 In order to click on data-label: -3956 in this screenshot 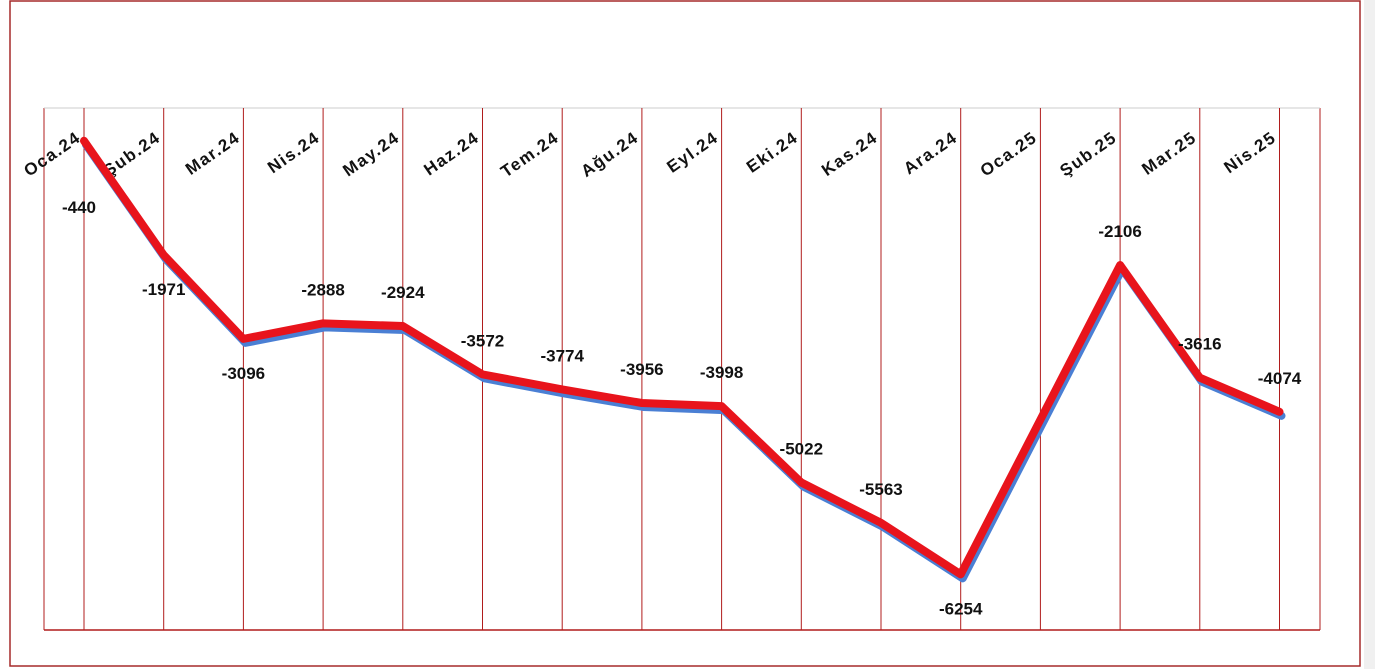, I will do `click(641, 369)`.